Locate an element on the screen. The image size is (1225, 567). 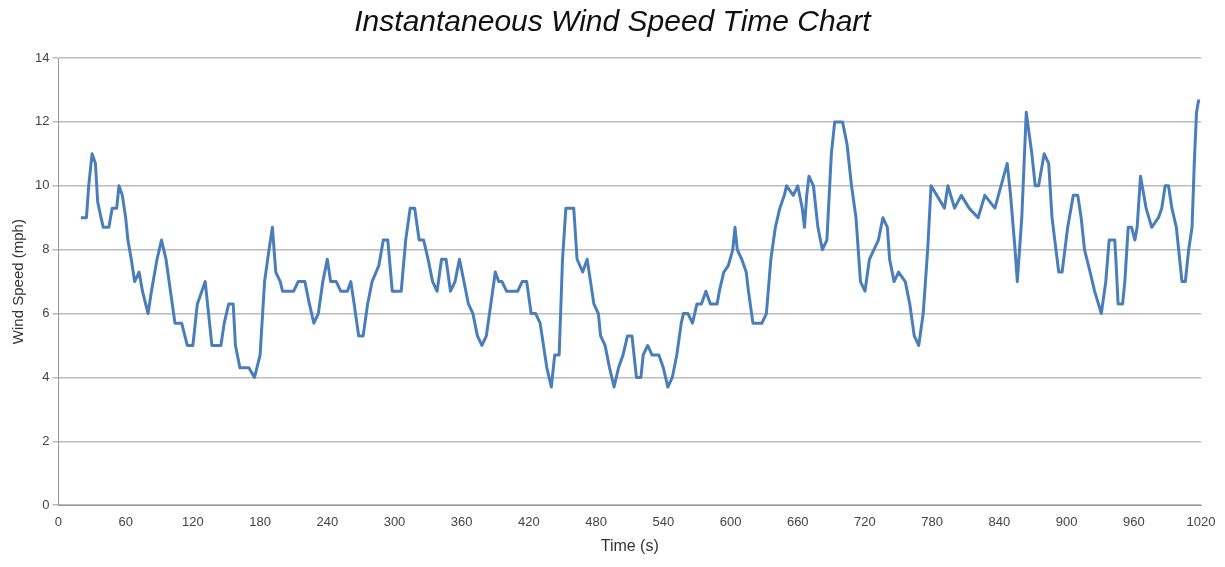
y-axis-title: Wind Speed (mph) is located at coordinates (18, 282).